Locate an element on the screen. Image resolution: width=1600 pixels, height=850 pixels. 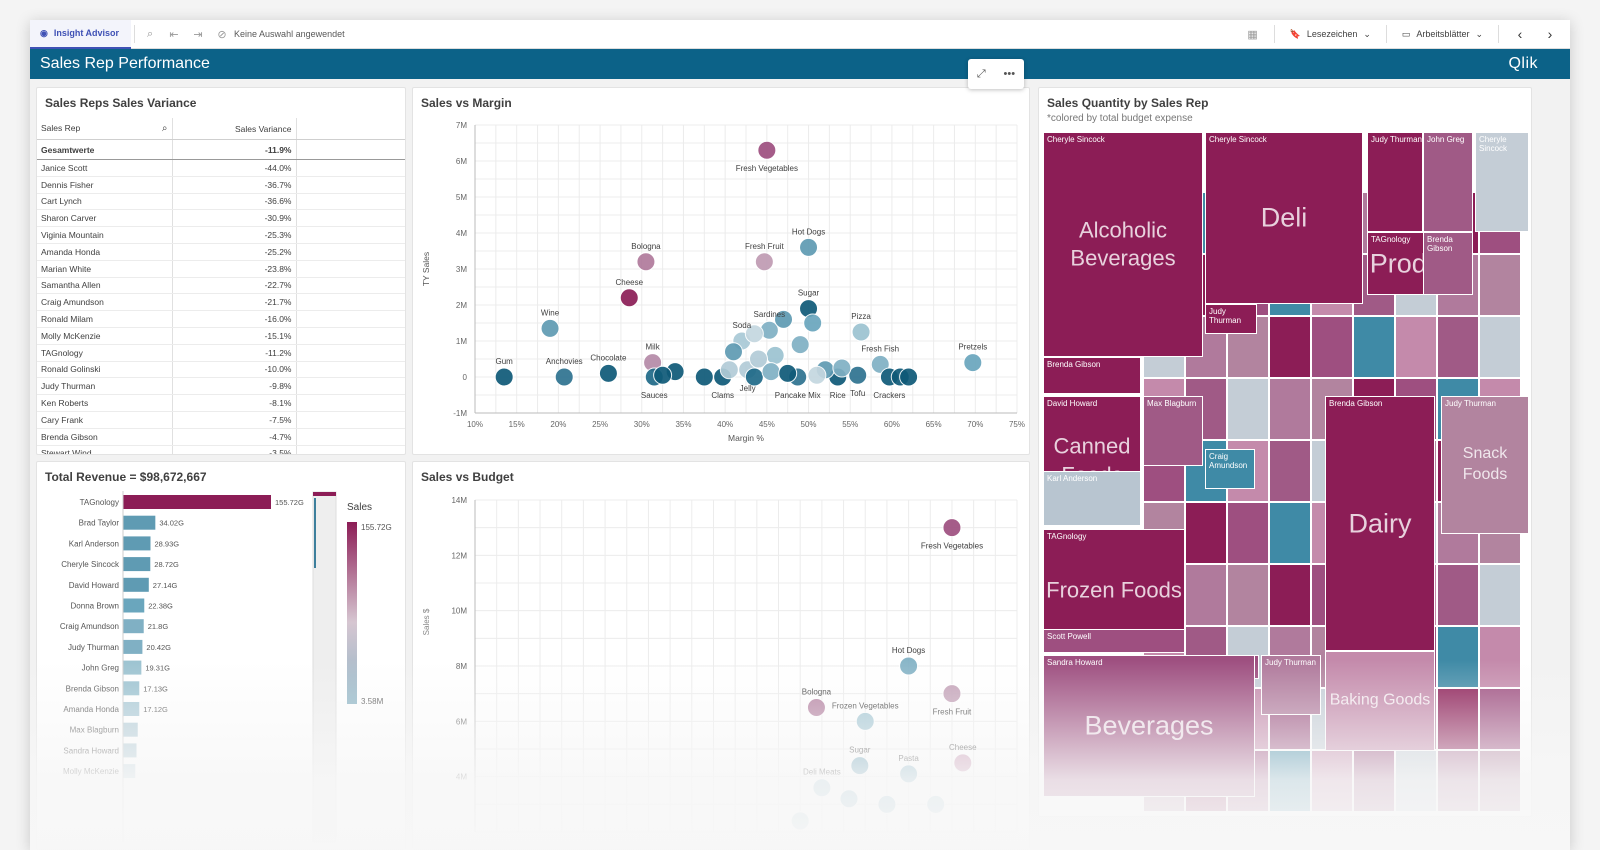
treemap-cell: Cheryle Sincock Alcoholic Beverages is located at coordinates (1123, 244).